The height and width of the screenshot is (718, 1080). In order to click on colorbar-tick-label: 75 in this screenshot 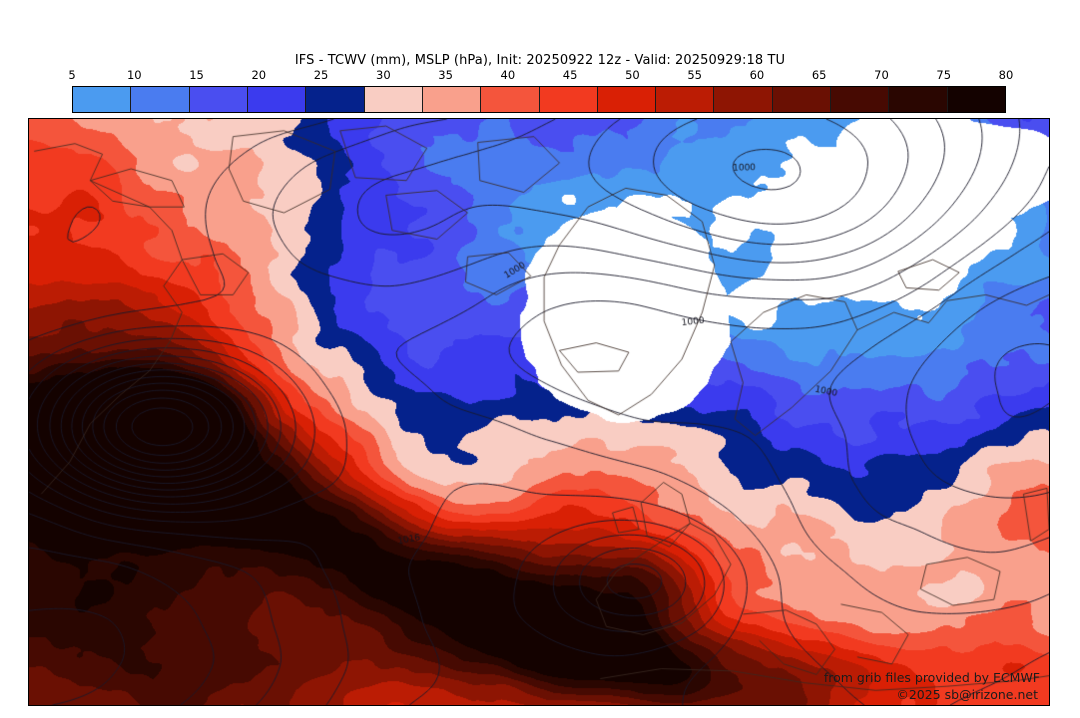, I will do `click(944, 75)`.